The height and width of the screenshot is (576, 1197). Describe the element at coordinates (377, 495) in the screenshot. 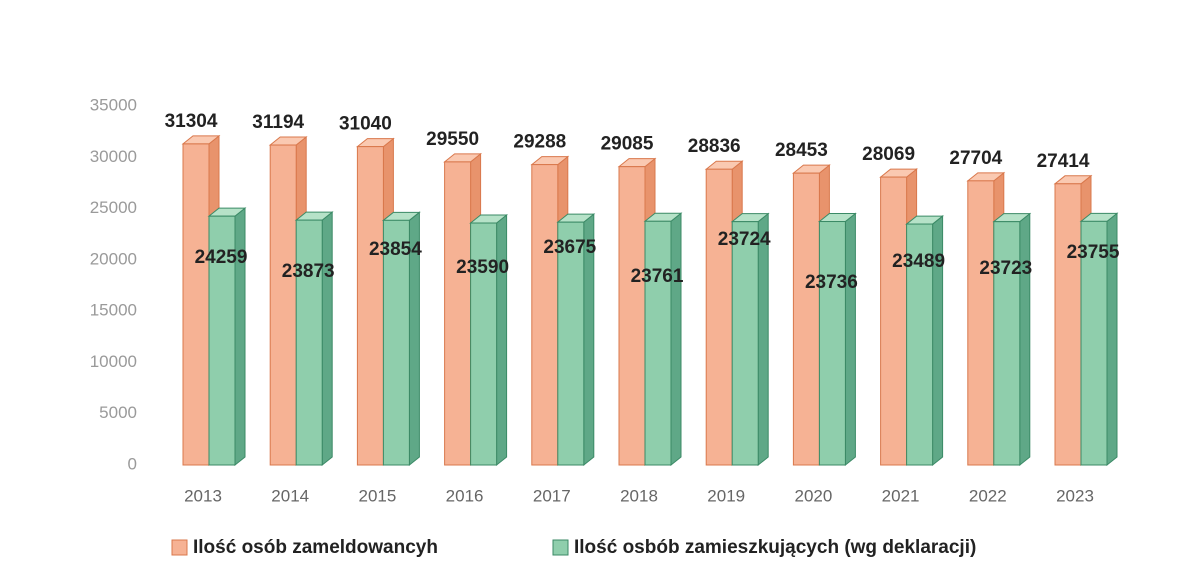

I see `x-tick-label: 2015` at that location.